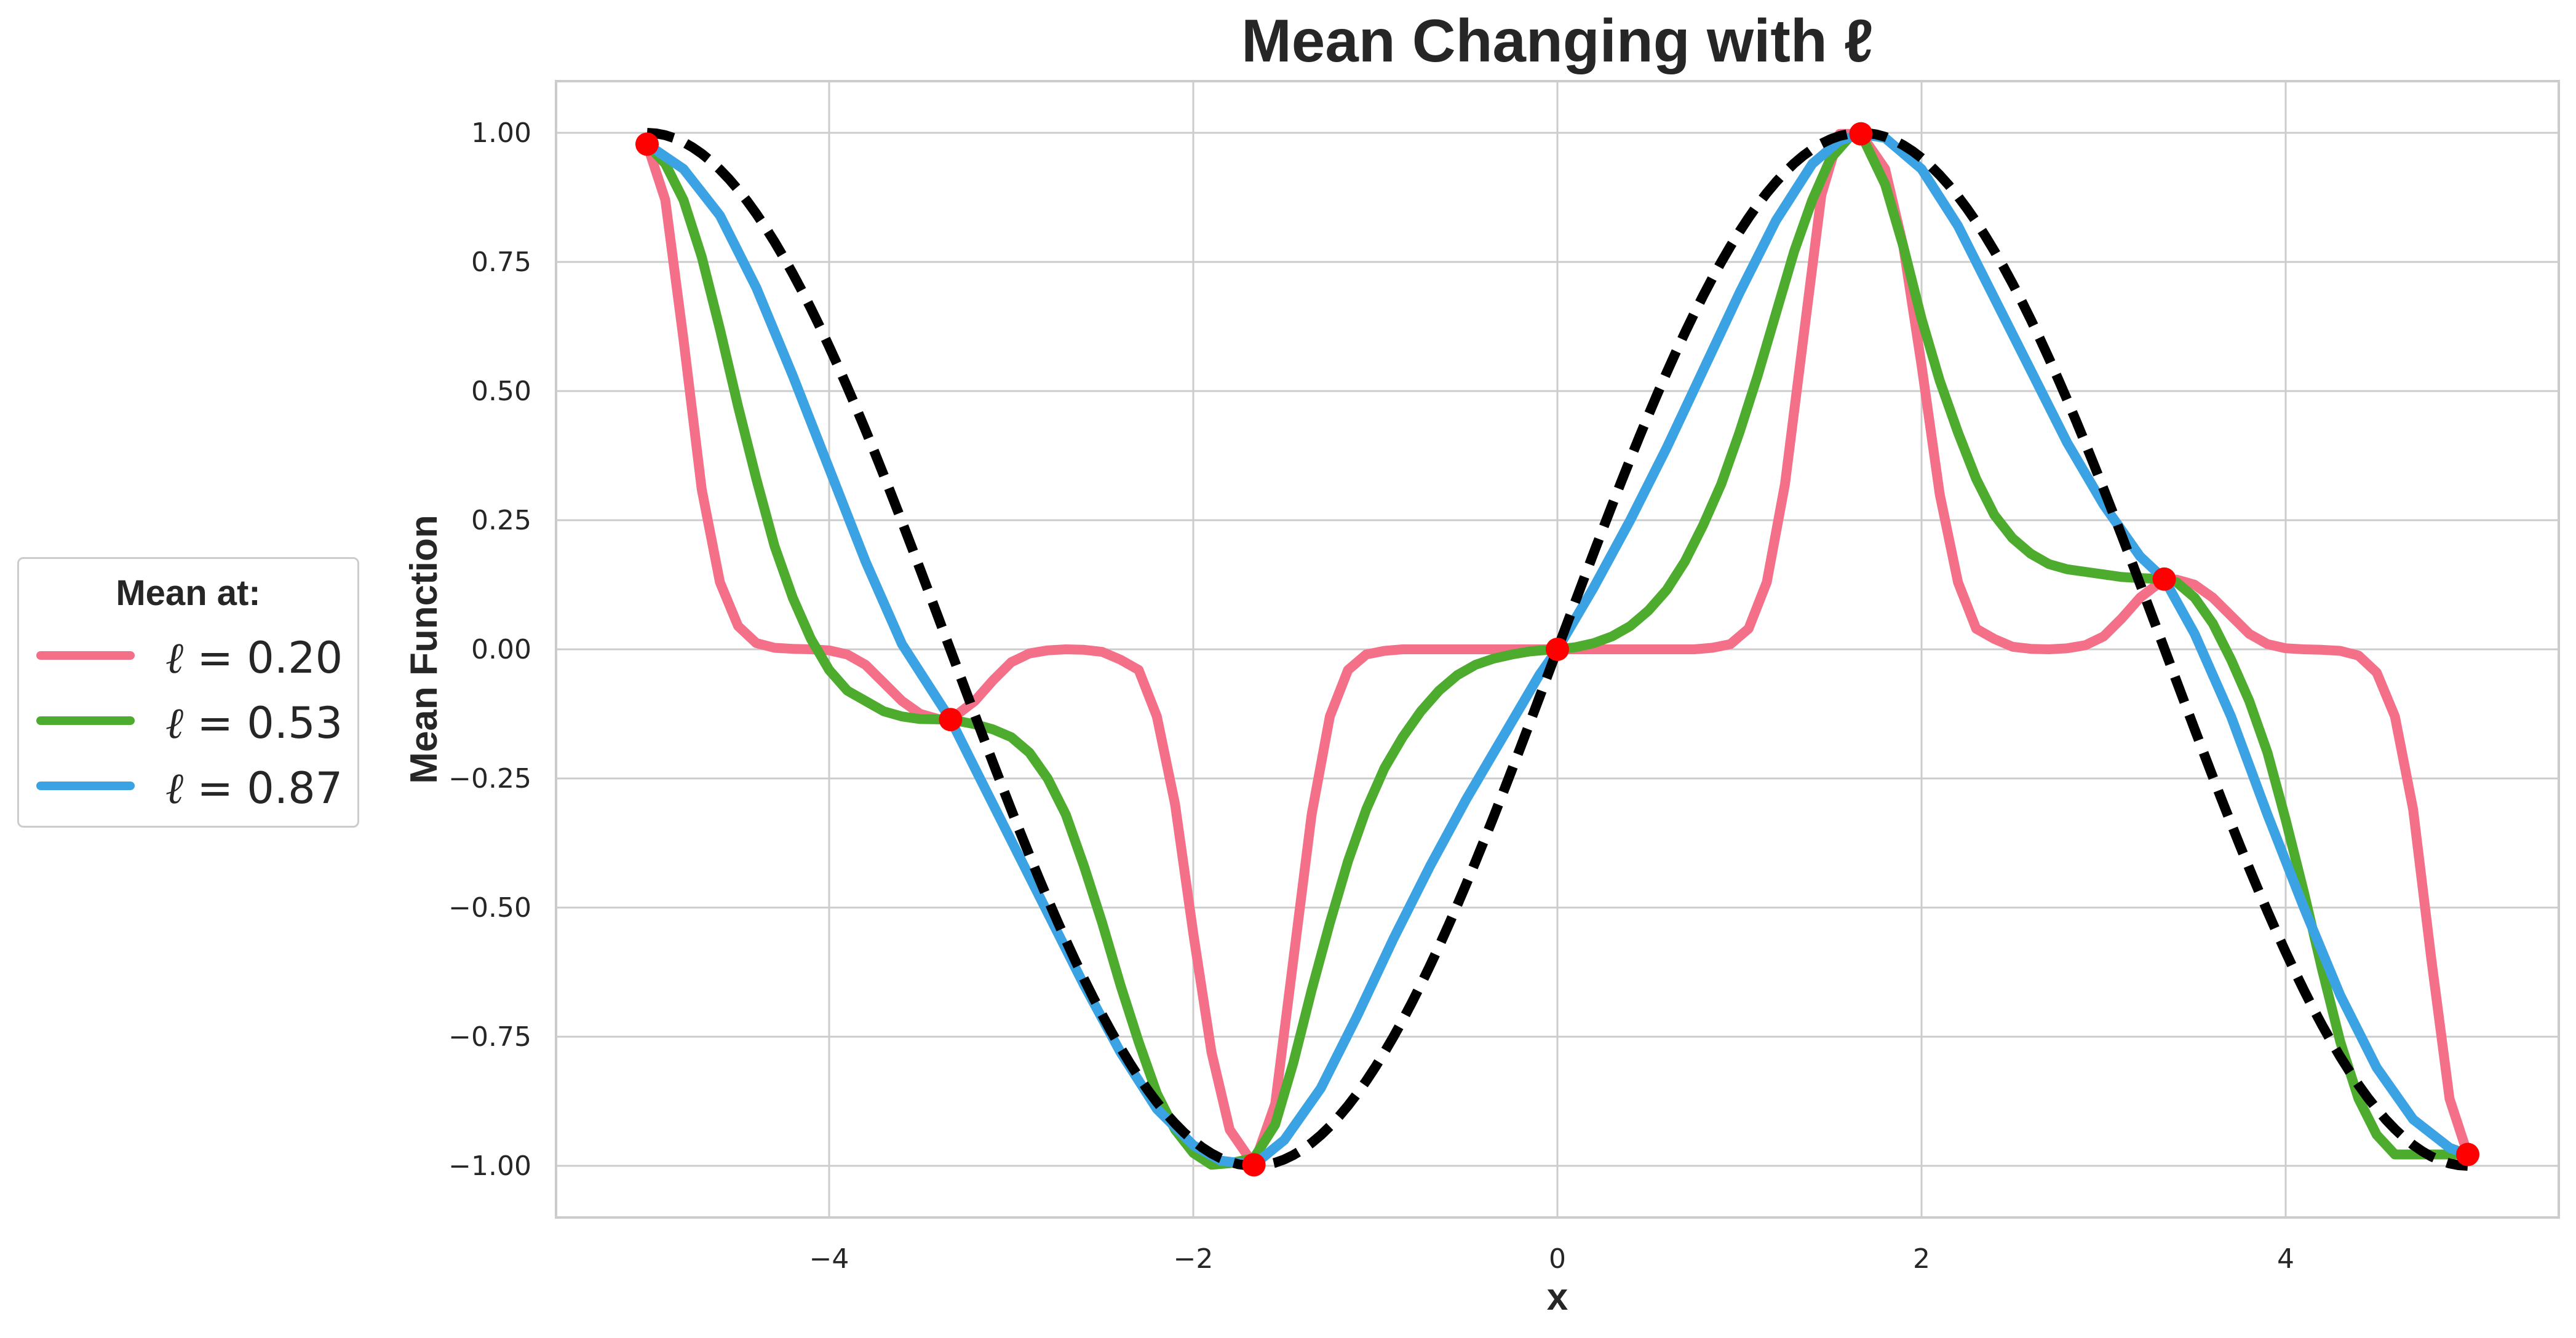  What do you see at coordinates (501, 262) in the screenshot?
I see `y-tick-label: 0.75` at bounding box center [501, 262].